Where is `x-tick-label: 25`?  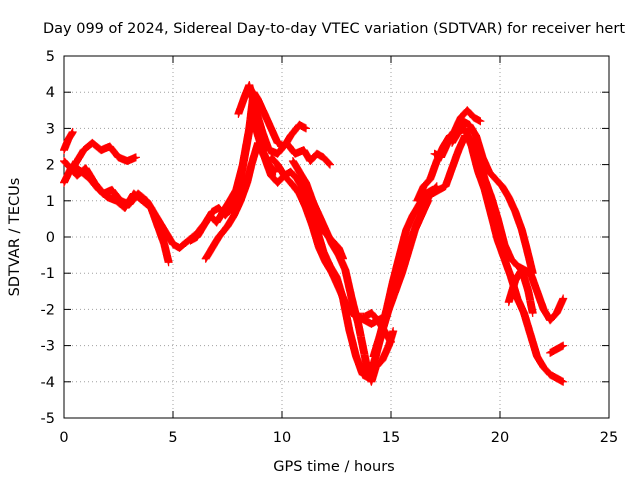
x-tick-label: 25 is located at coordinates (609, 438).